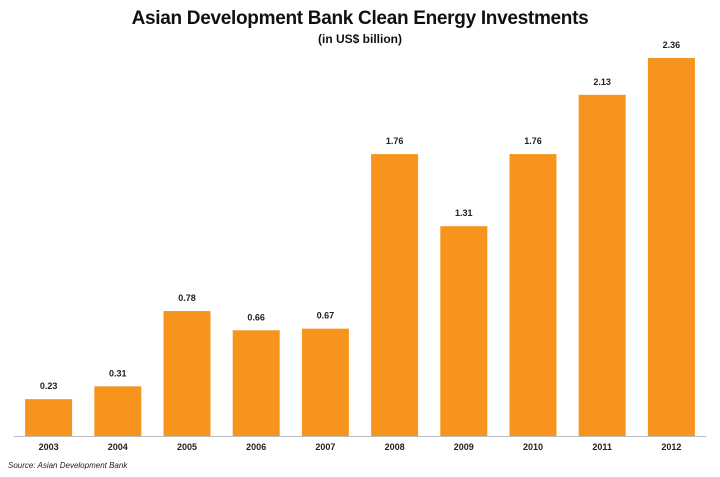 The height and width of the screenshot is (477, 720). Describe the element at coordinates (118, 411) in the screenshot. I see `bar-2004` at that location.